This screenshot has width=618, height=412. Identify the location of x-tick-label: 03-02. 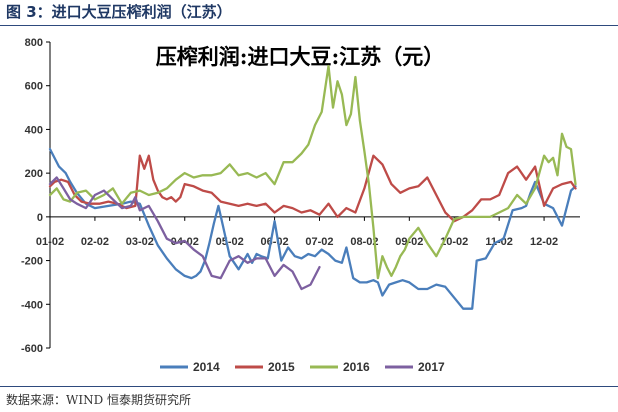
(140, 242).